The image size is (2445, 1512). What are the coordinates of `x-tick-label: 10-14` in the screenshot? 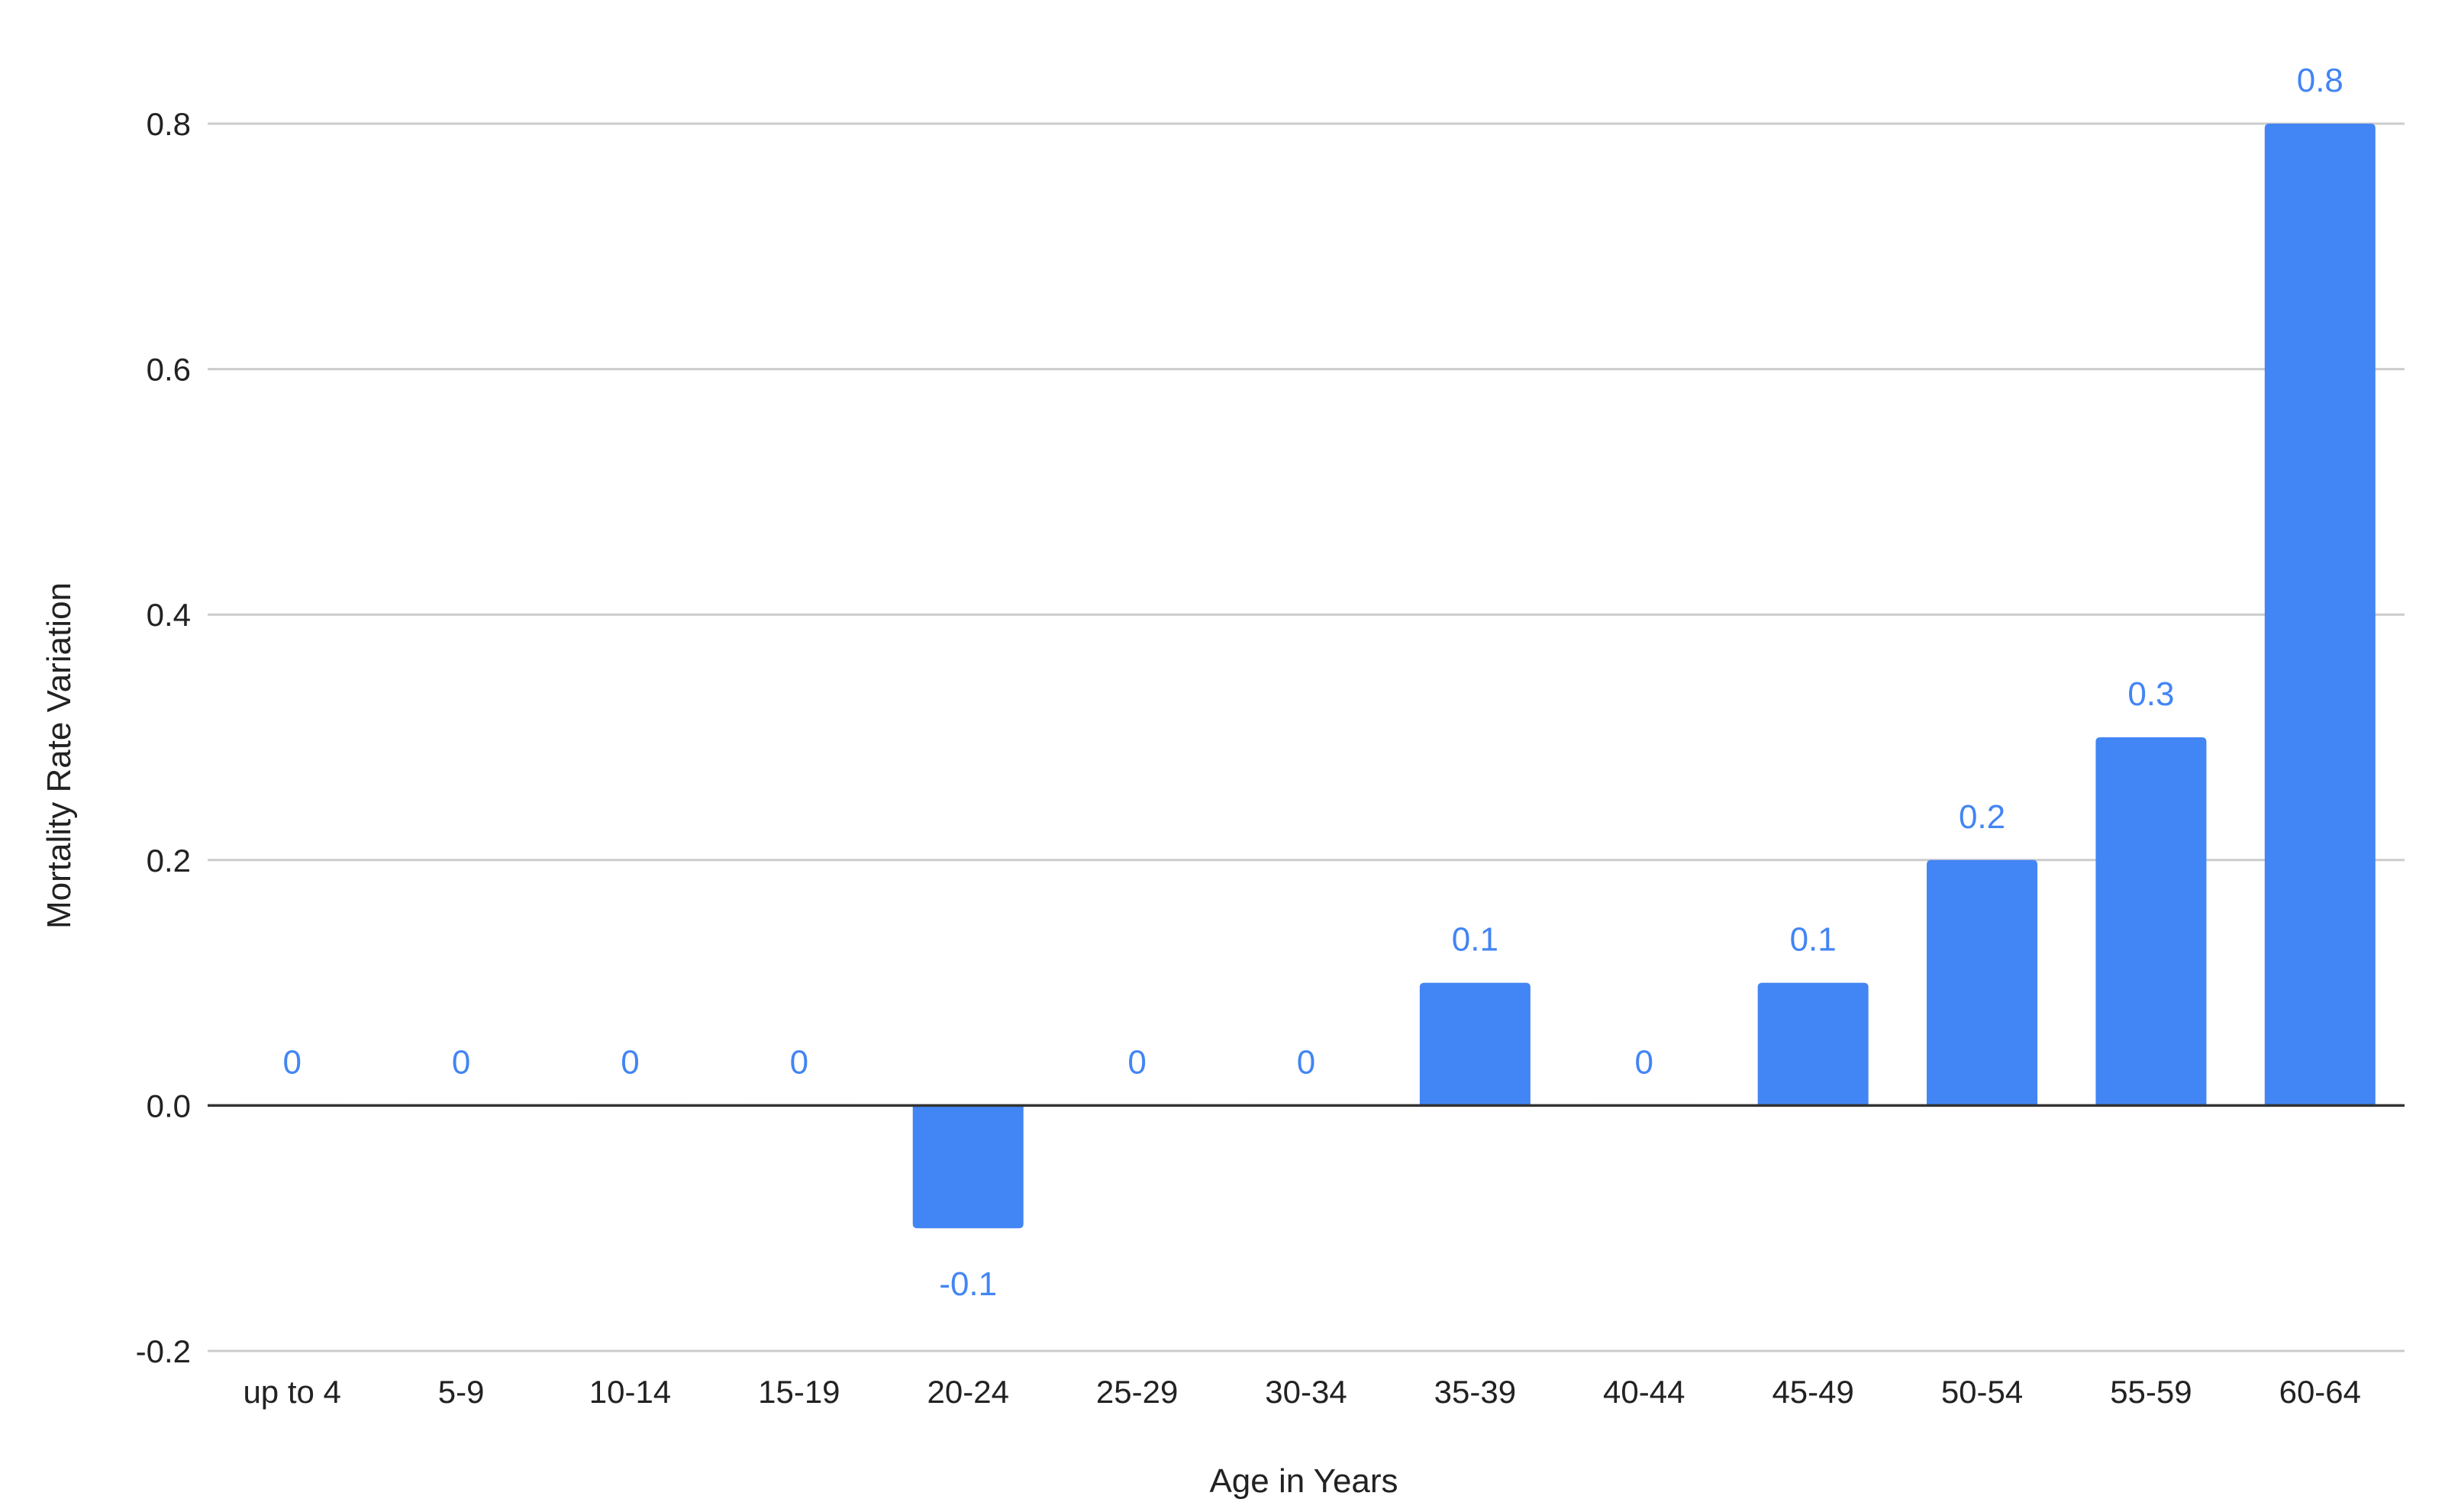 It's located at (630, 1392).